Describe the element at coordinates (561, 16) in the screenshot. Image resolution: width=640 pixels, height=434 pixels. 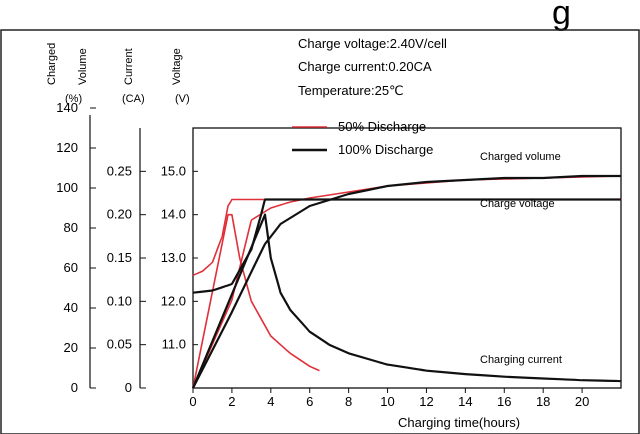
I see `header-fragment: g` at that location.